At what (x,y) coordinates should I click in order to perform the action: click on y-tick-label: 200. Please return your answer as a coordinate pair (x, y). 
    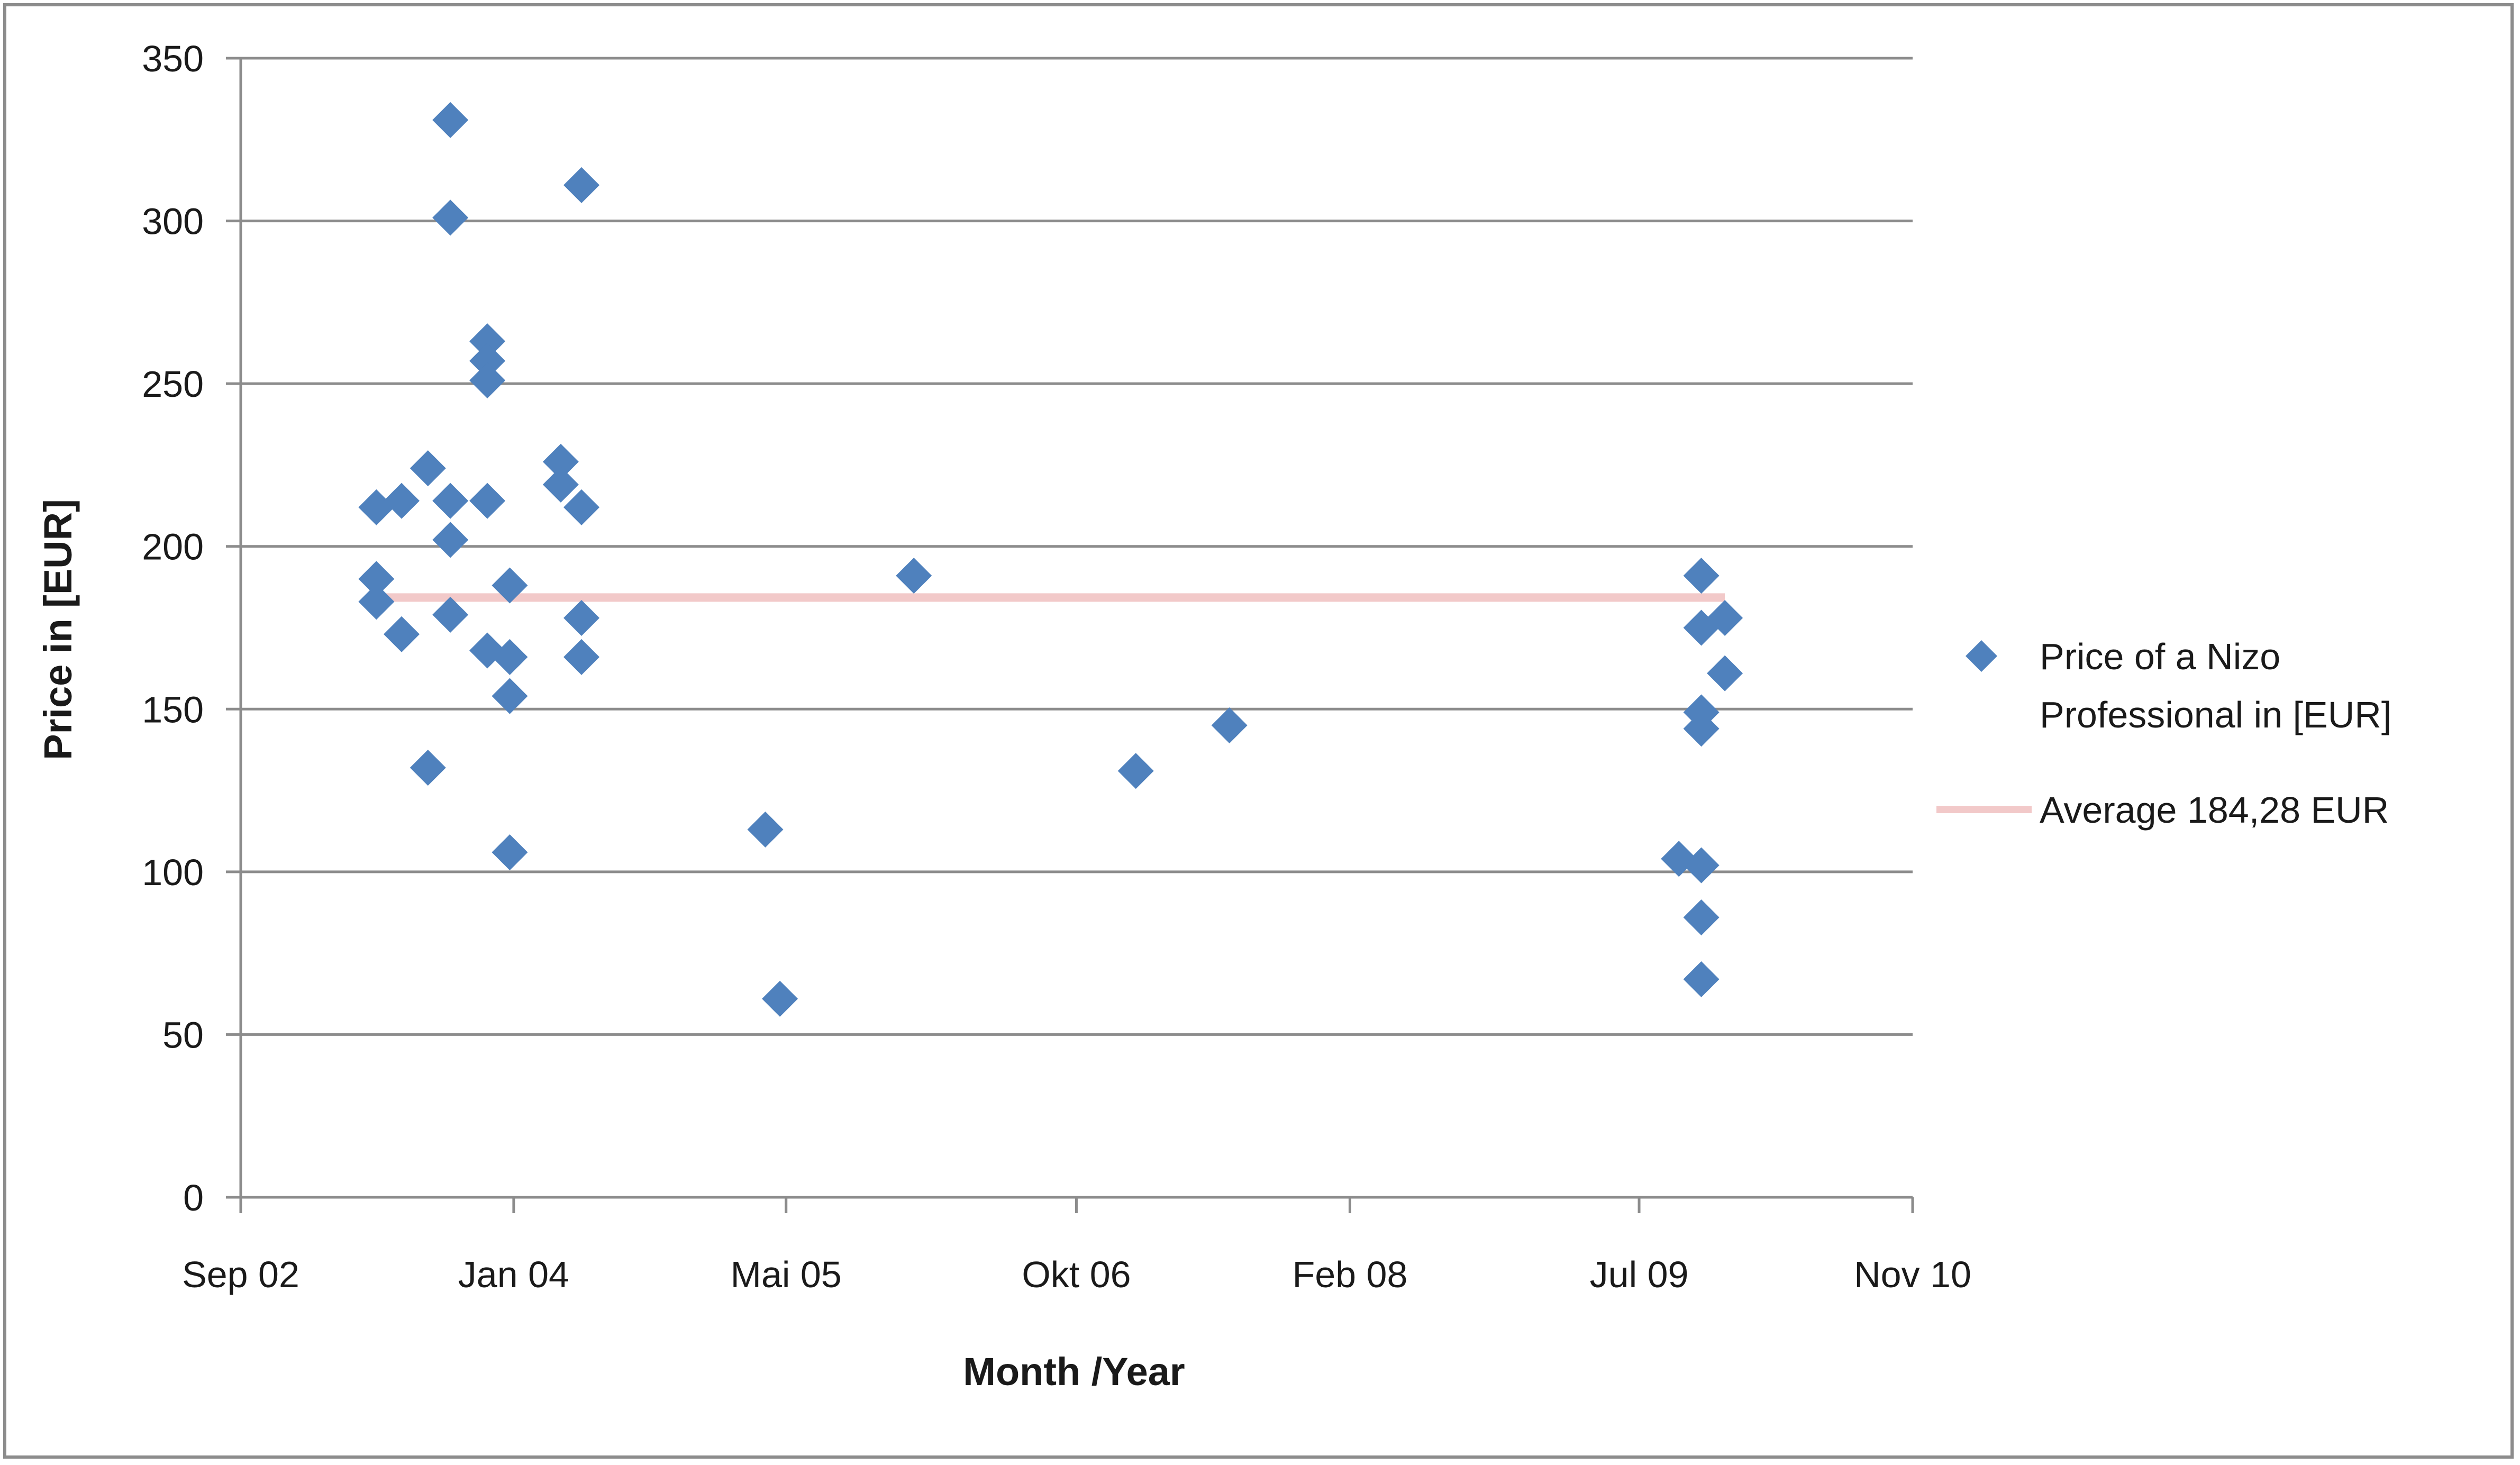
    Looking at the image, I should click on (173, 547).